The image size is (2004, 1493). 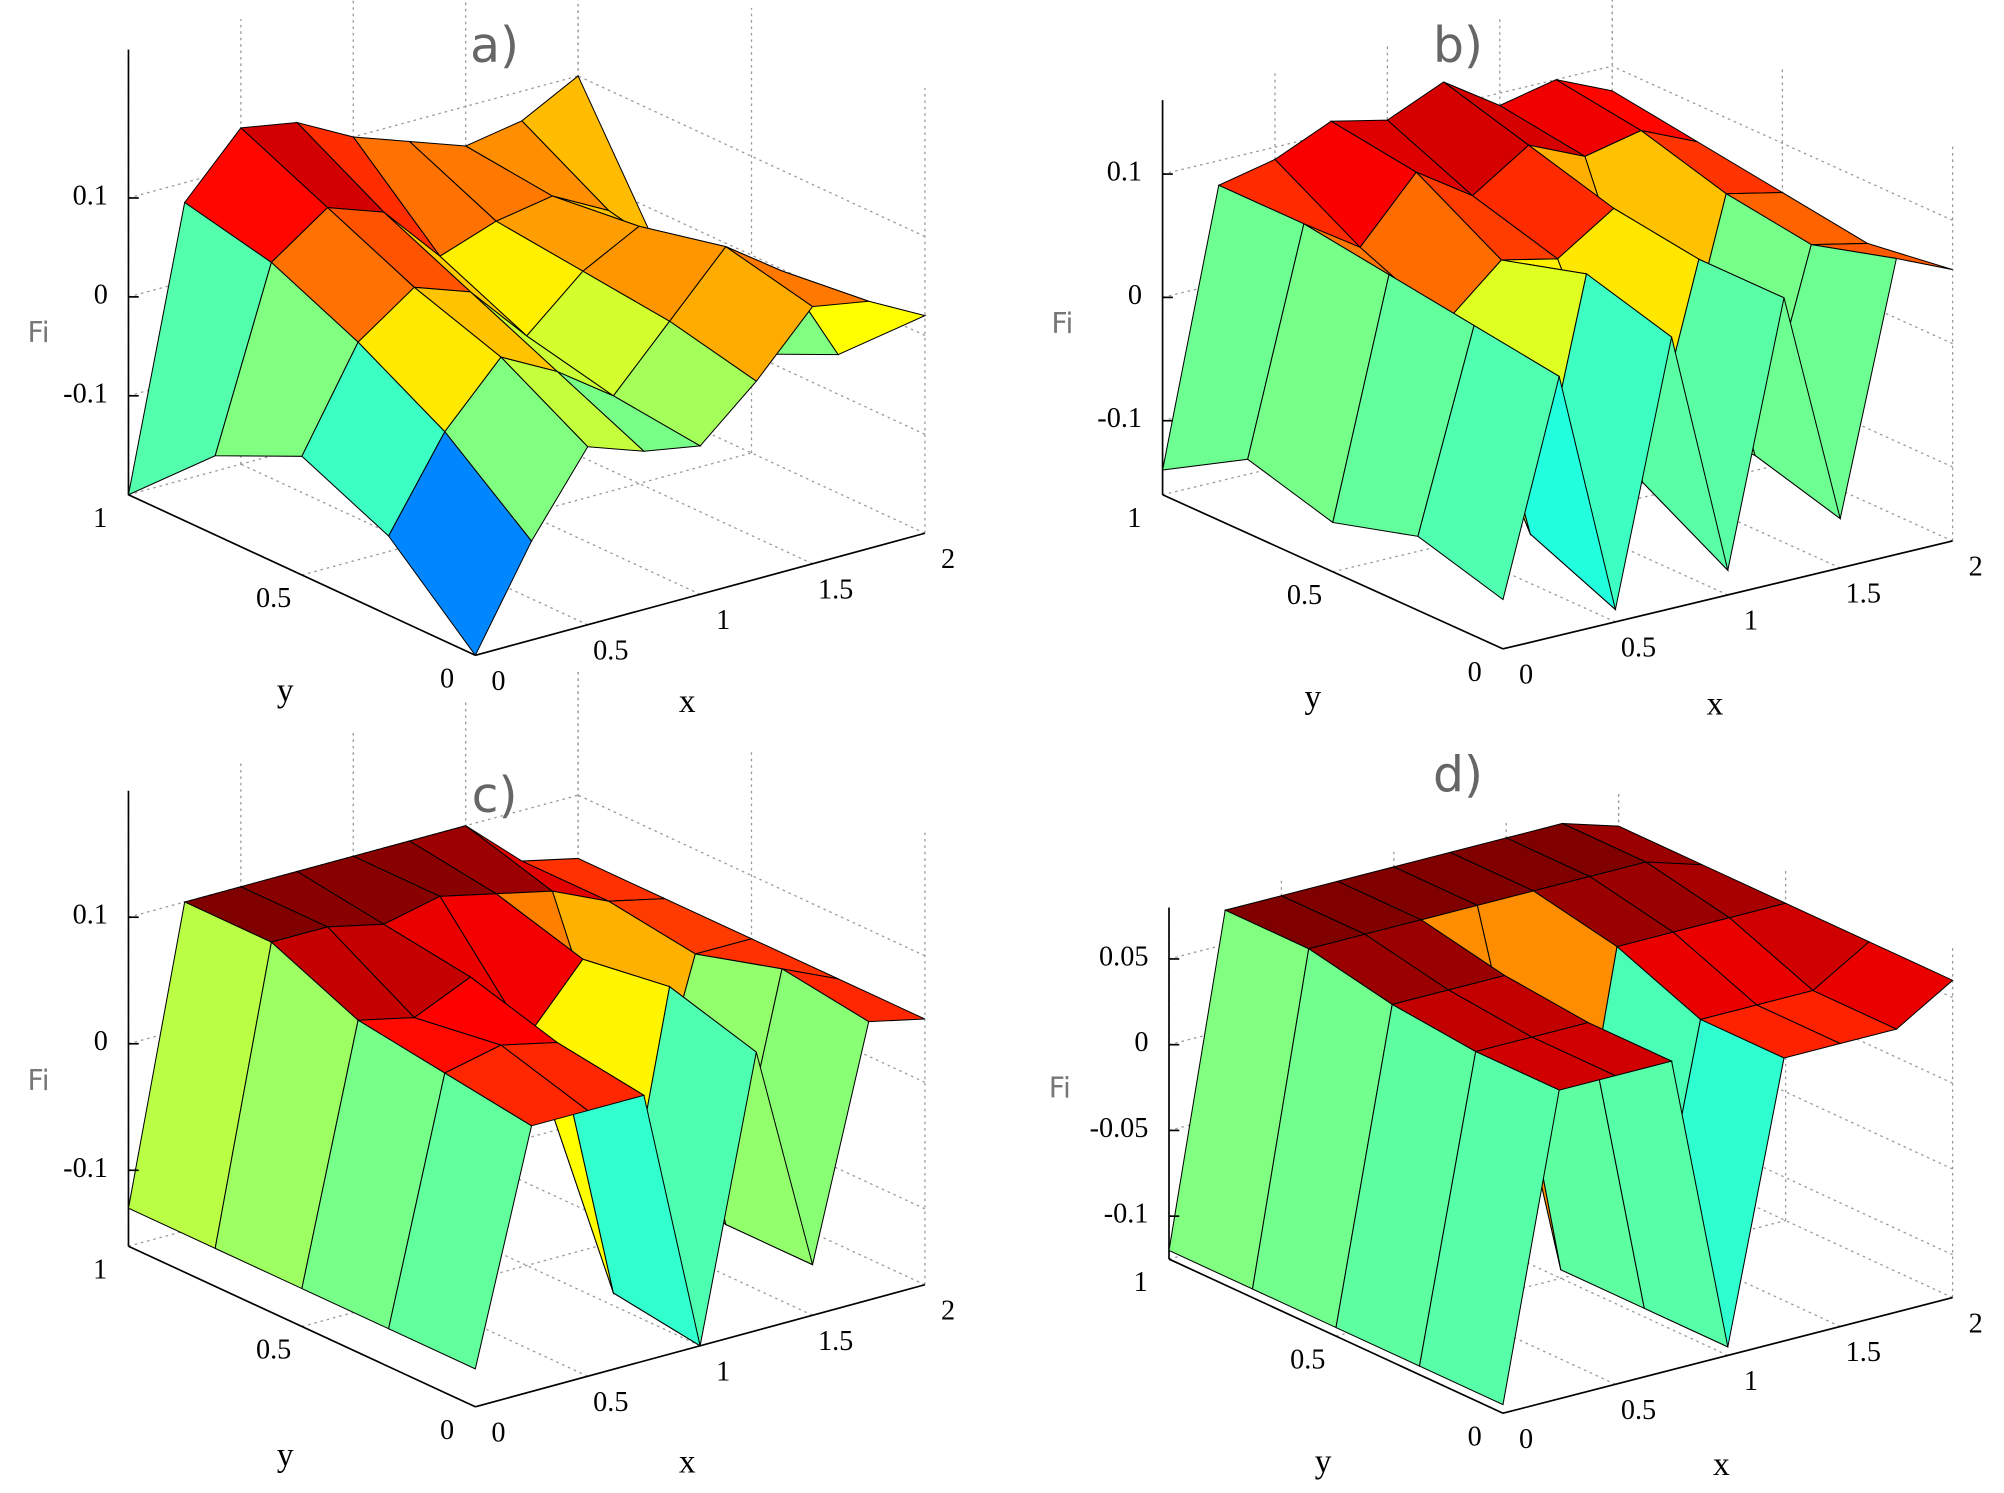 What do you see at coordinates (1458, 45) in the screenshot?
I see `chart-title: b)` at bounding box center [1458, 45].